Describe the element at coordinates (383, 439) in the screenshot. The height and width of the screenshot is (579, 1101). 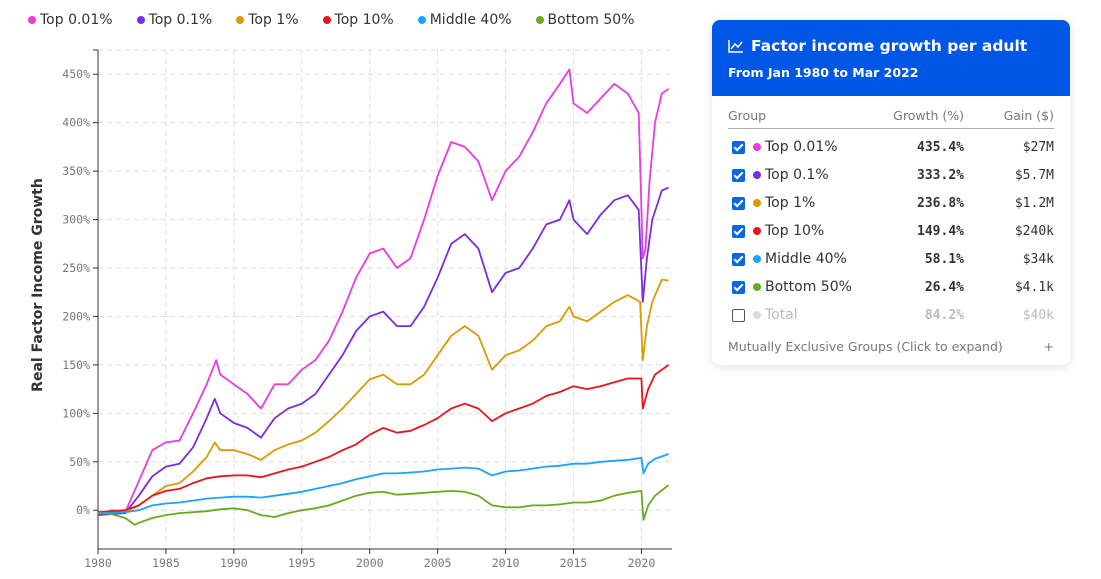
I see `series-line-top-10-` at that location.